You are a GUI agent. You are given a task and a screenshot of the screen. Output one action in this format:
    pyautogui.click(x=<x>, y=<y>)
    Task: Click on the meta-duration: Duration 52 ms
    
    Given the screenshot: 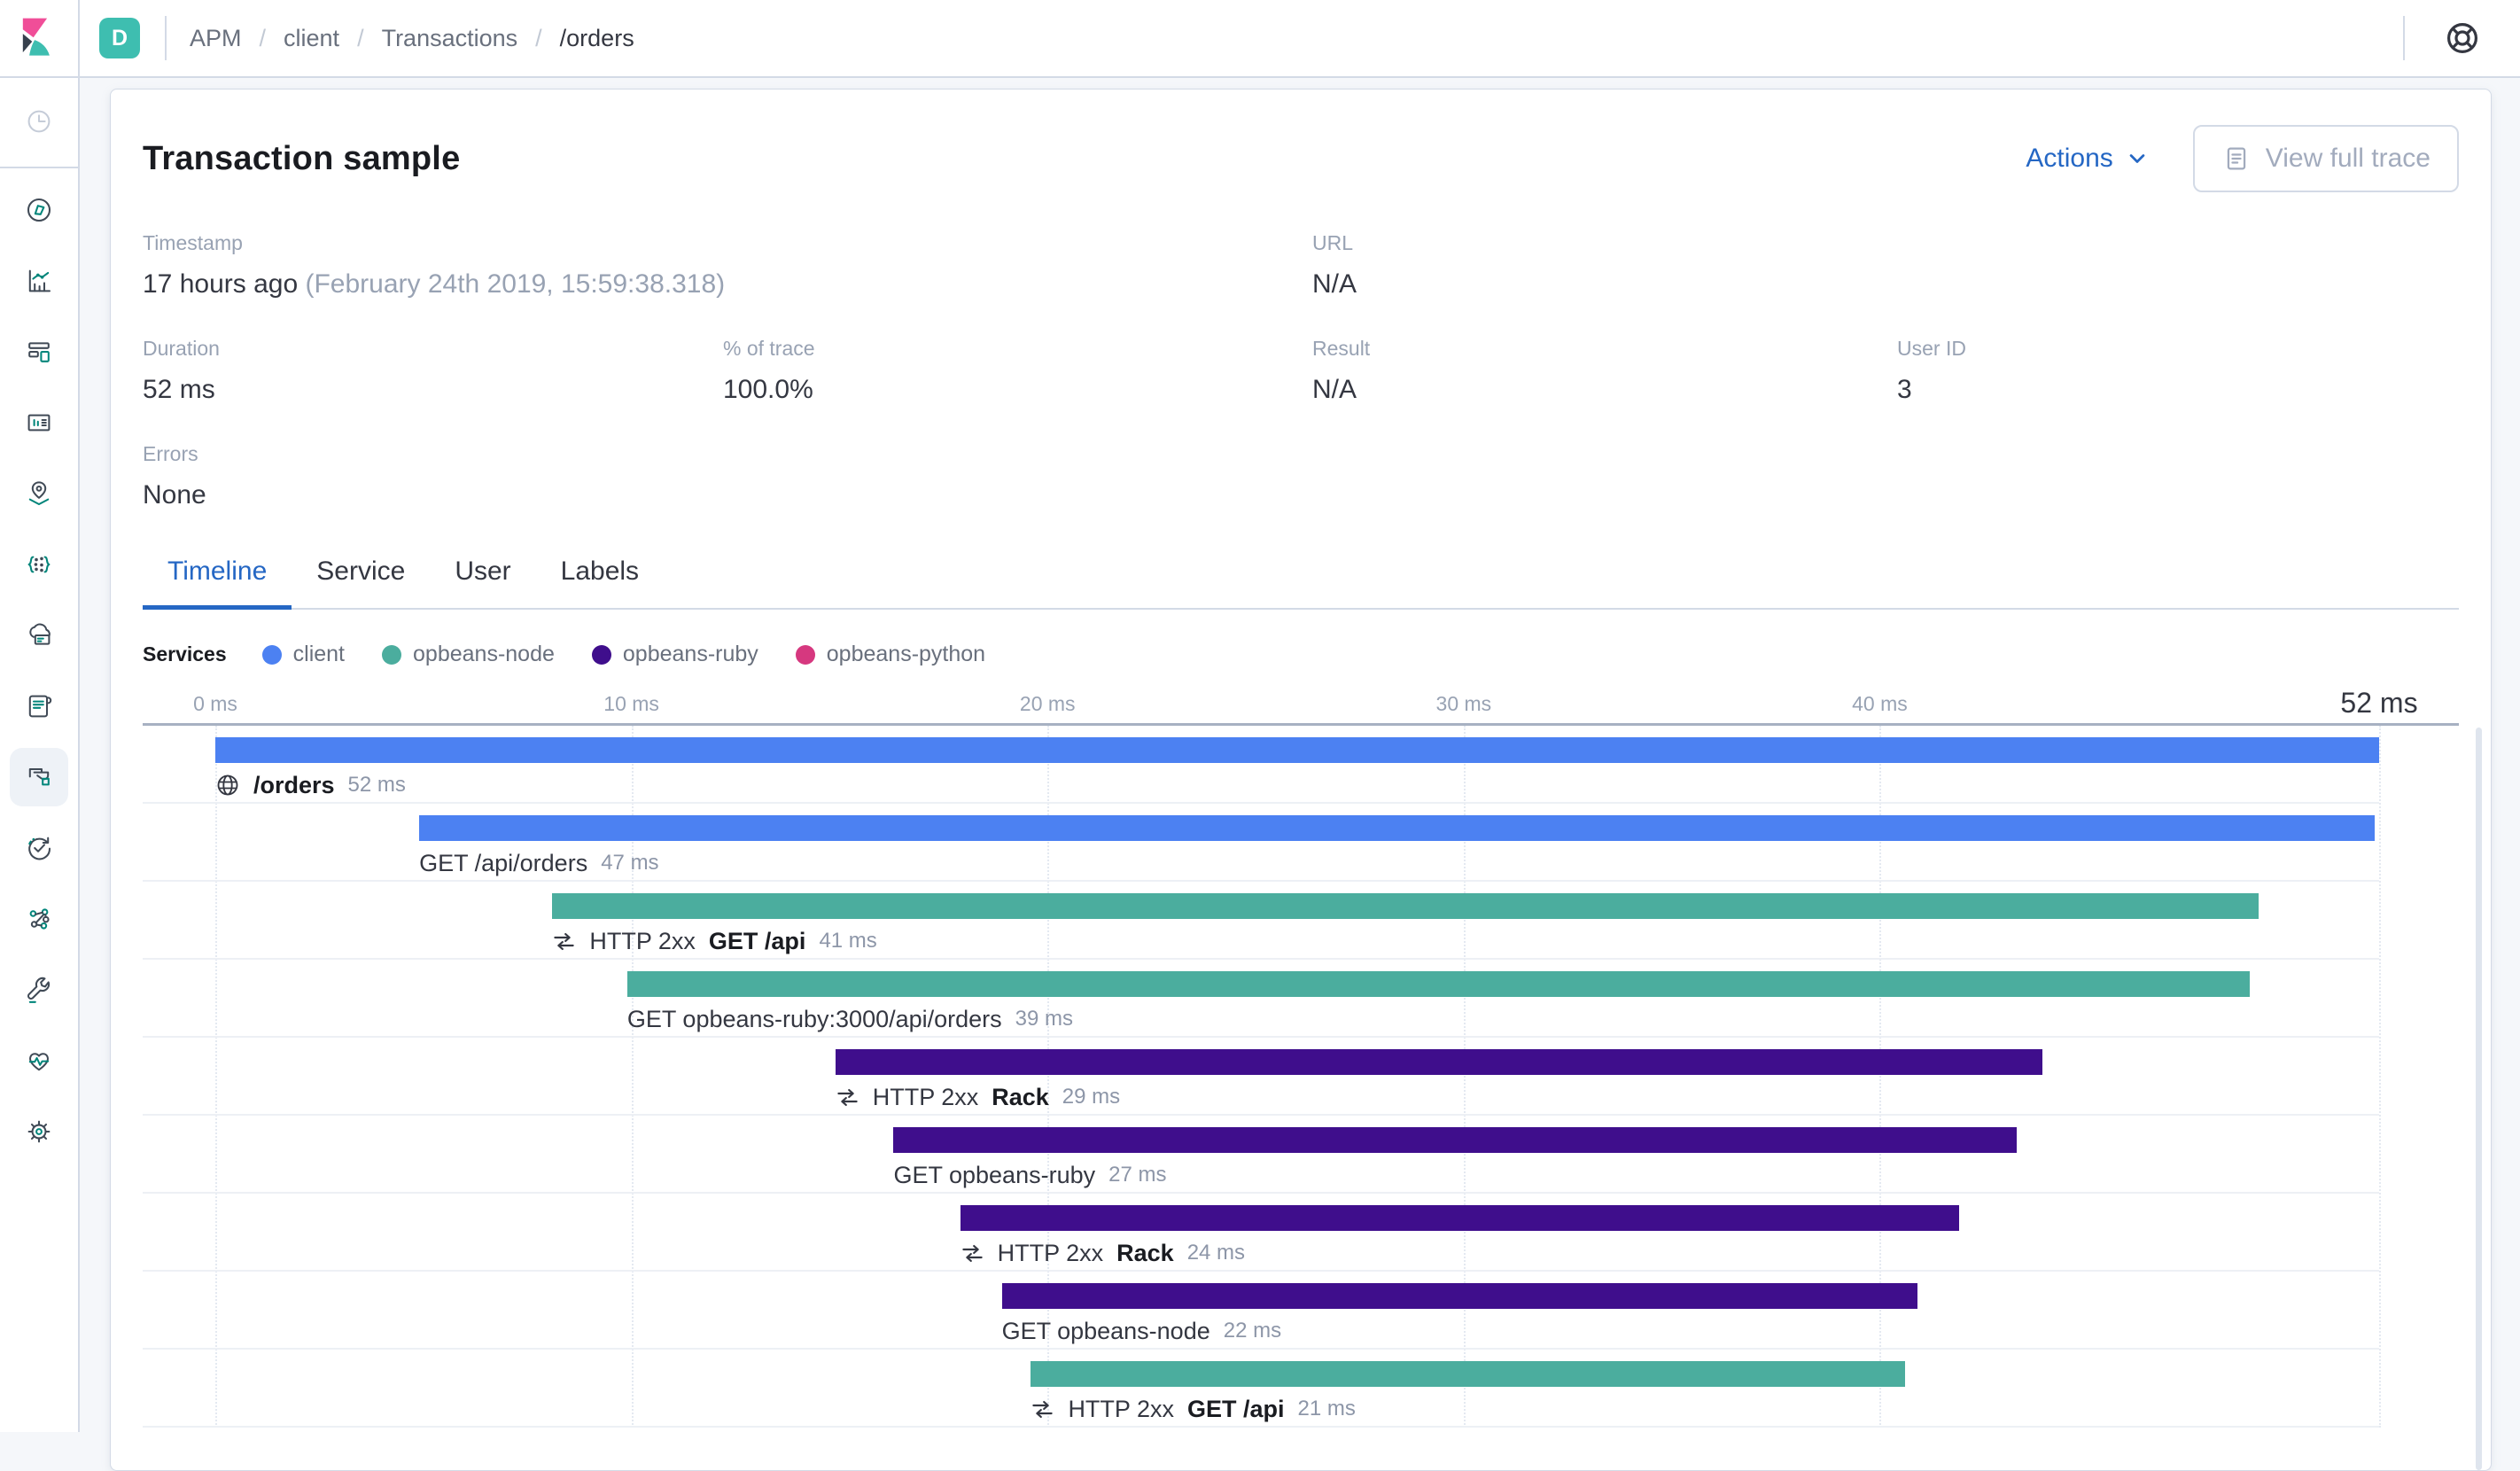 What is the action you would take?
    pyautogui.click(x=433, y=371)
    